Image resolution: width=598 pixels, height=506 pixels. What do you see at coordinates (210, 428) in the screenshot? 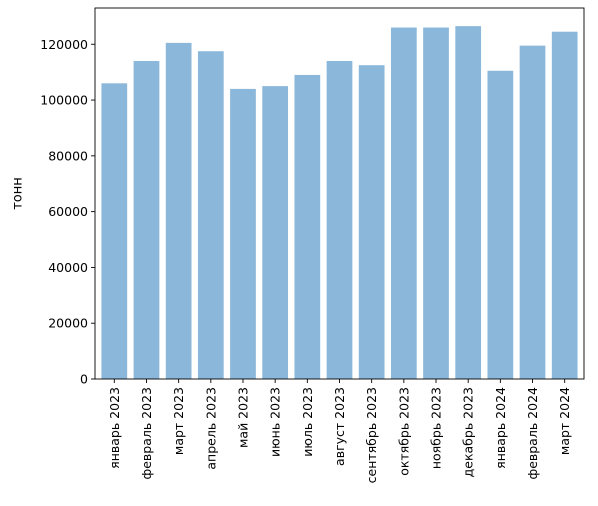
I see `x-tick-label-3: апрель 2023` at bounding box center [210, 428].